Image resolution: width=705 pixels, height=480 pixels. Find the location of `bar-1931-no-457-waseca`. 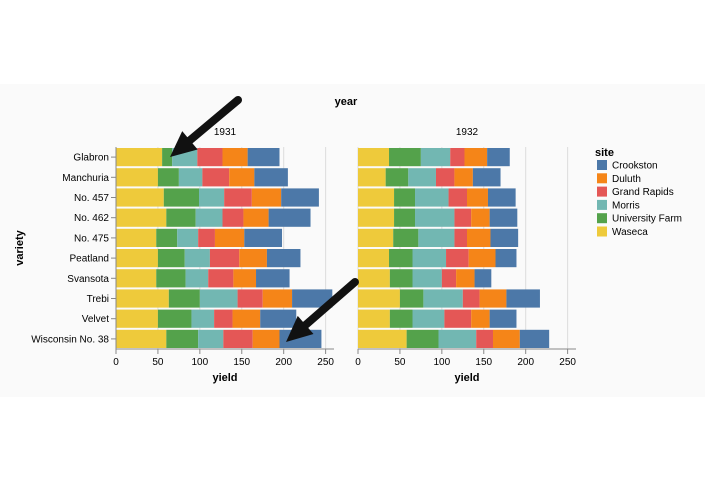

bar-1931-no-457-waseca is located at coordinates (140, 197).